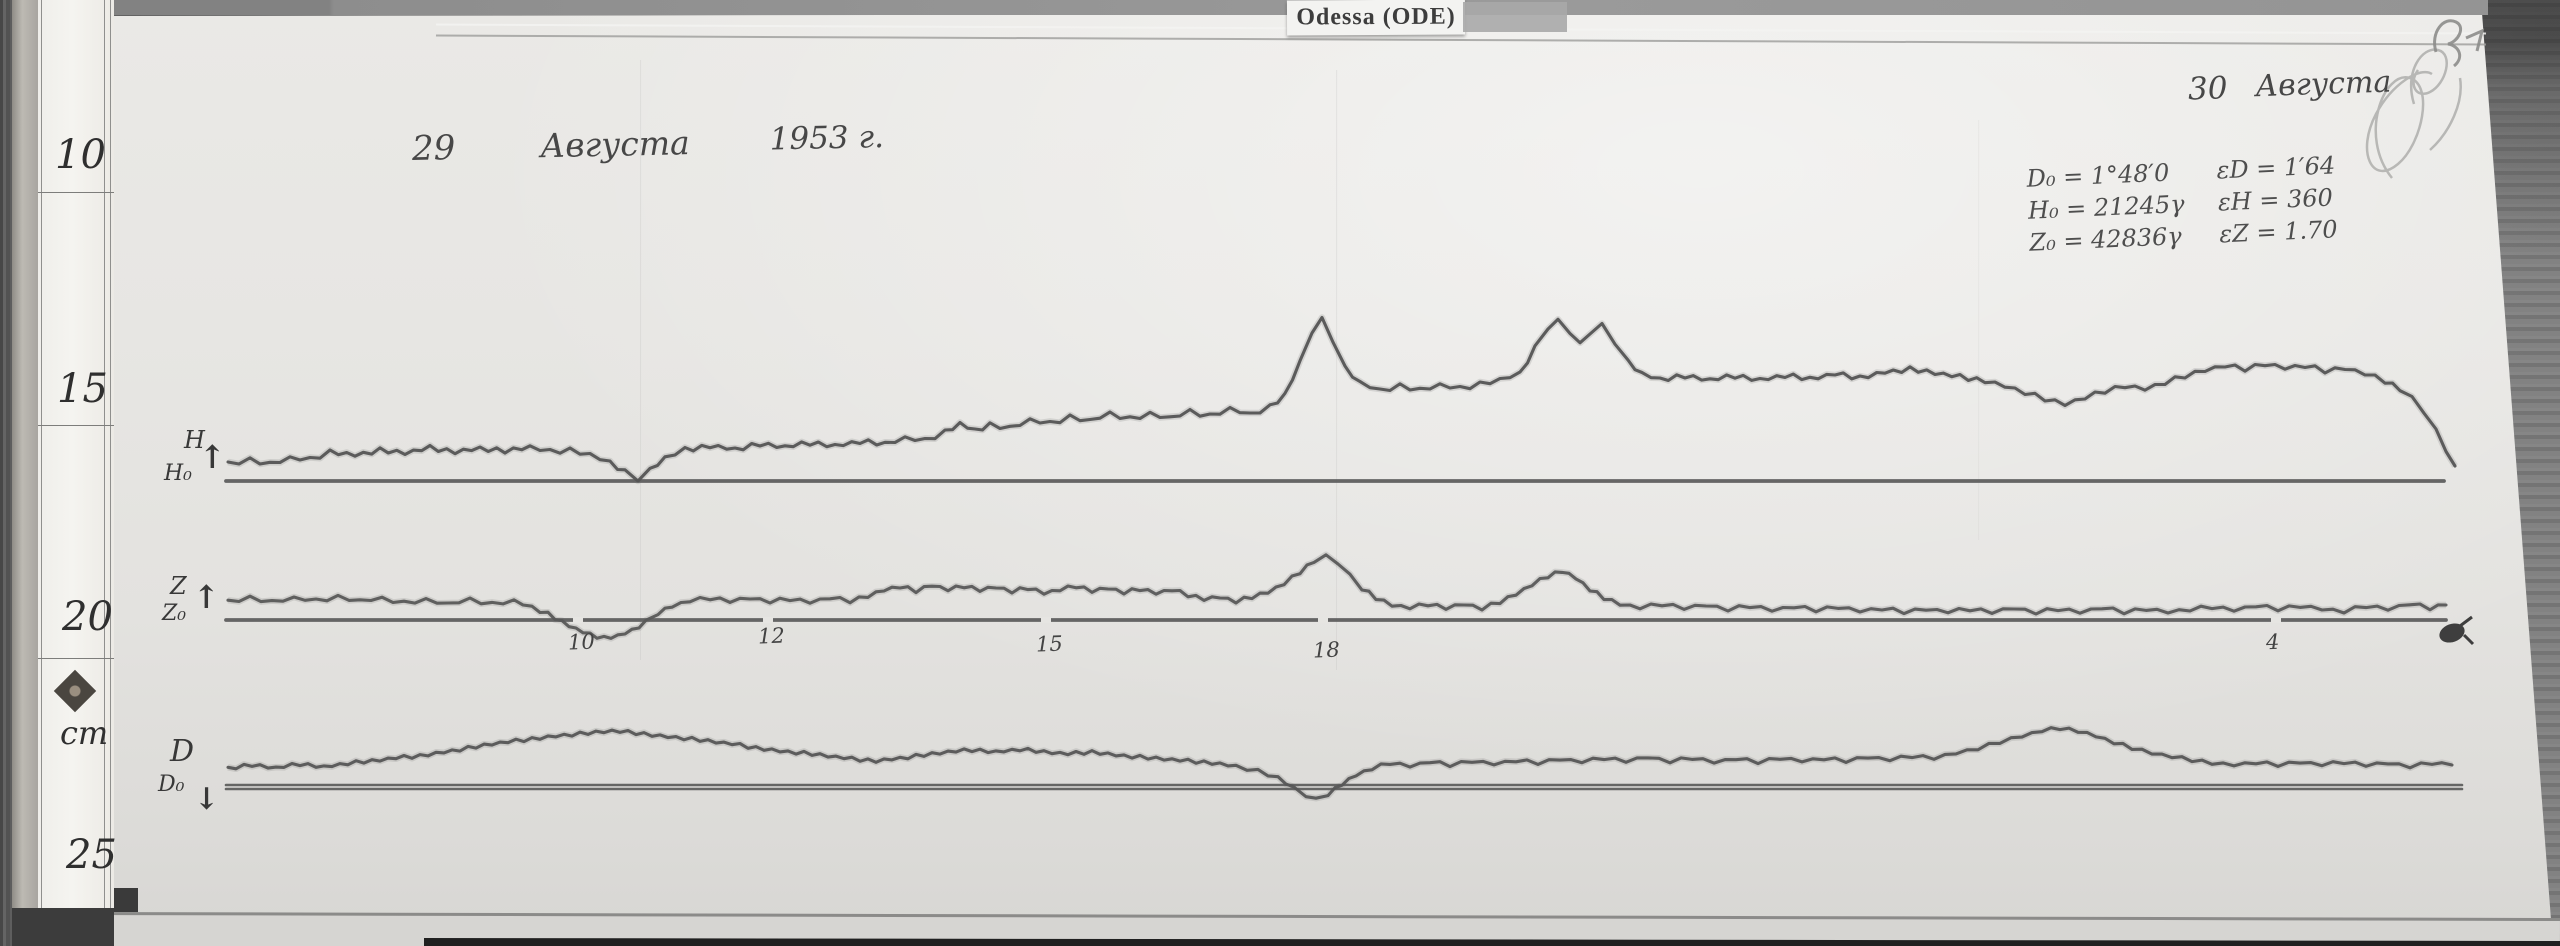  What do you see at coordinates (2452, 633) in the screenshot?
I see `ink-blot` at bounding box center [2452, 633].